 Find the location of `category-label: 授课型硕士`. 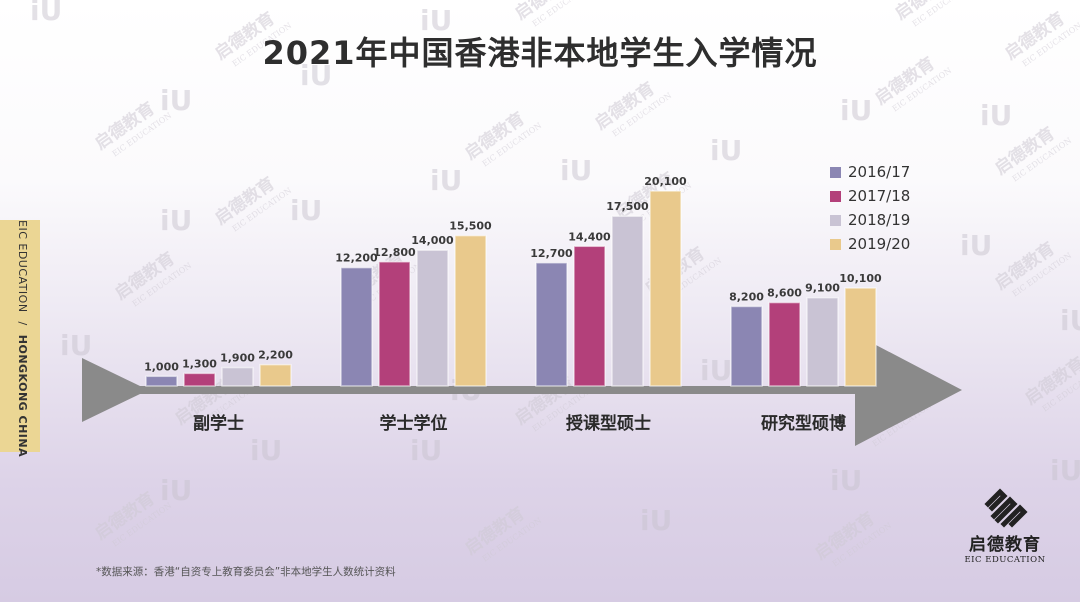

category-label: 授课型硕士 is located at coordinates (608, 423).